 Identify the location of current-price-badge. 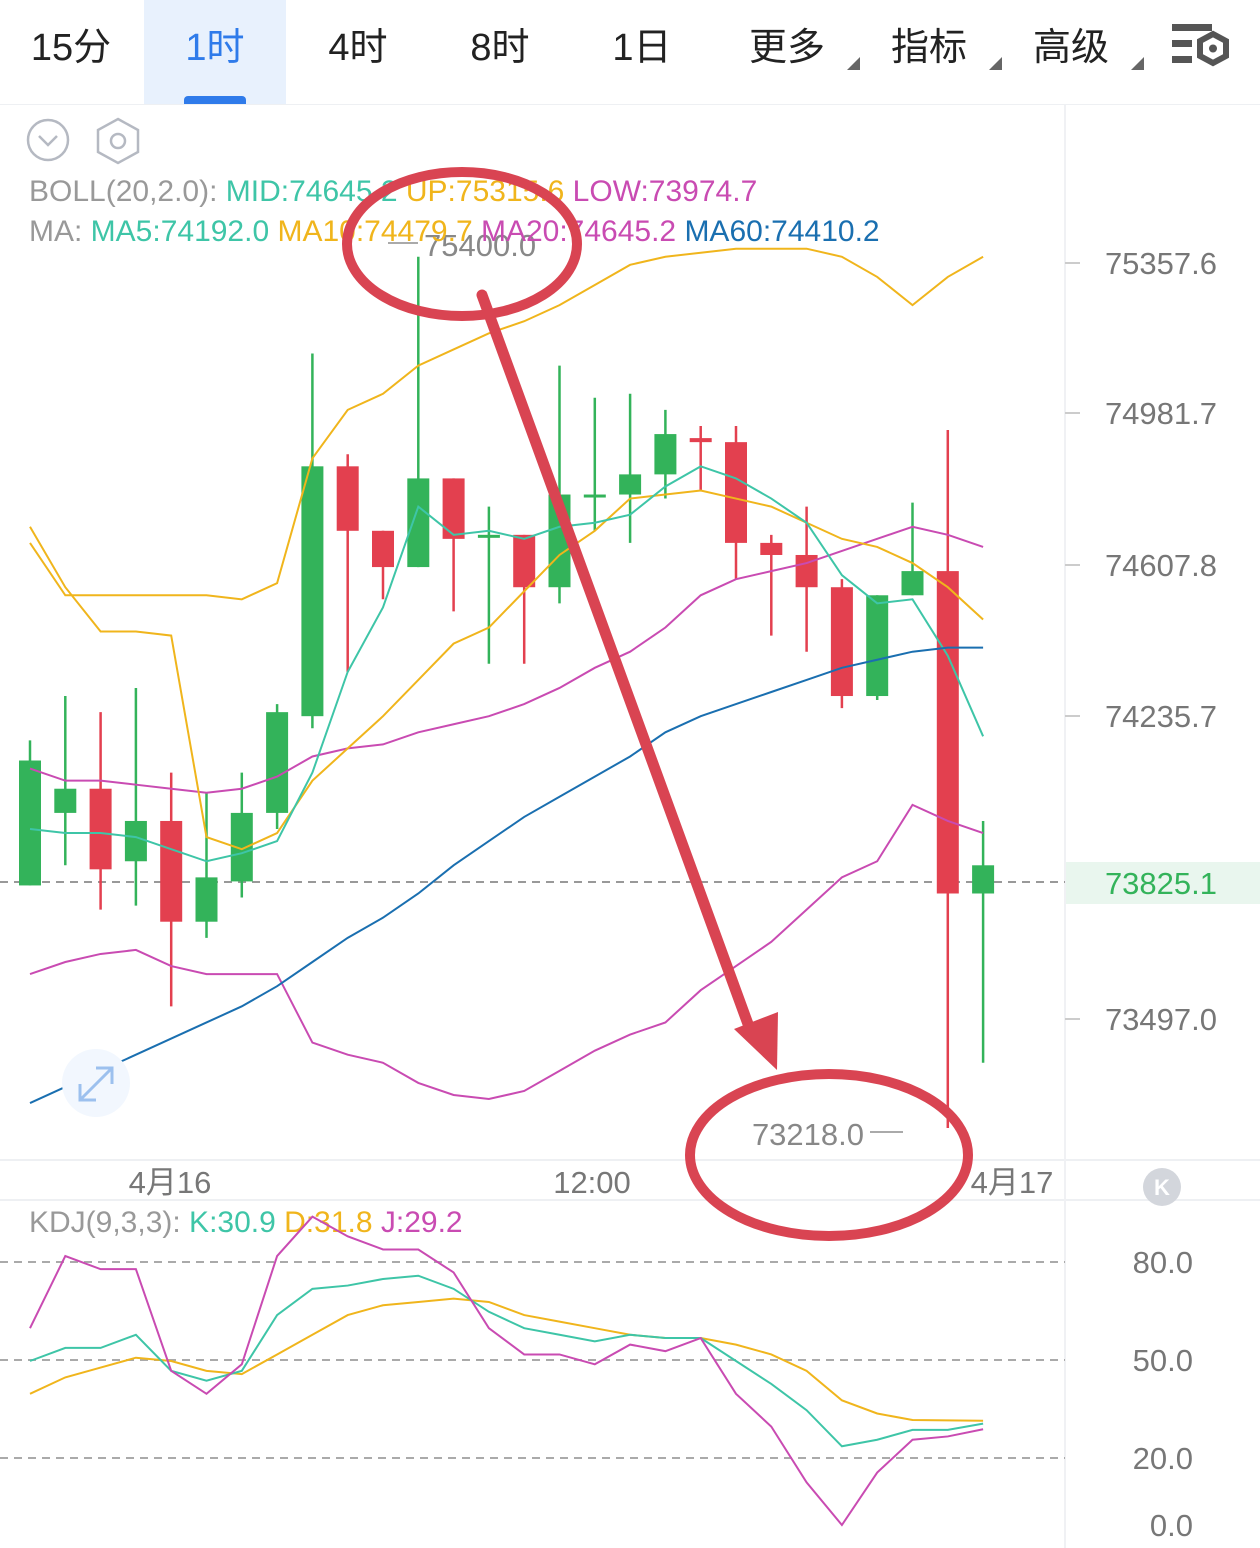
(1163, 883).